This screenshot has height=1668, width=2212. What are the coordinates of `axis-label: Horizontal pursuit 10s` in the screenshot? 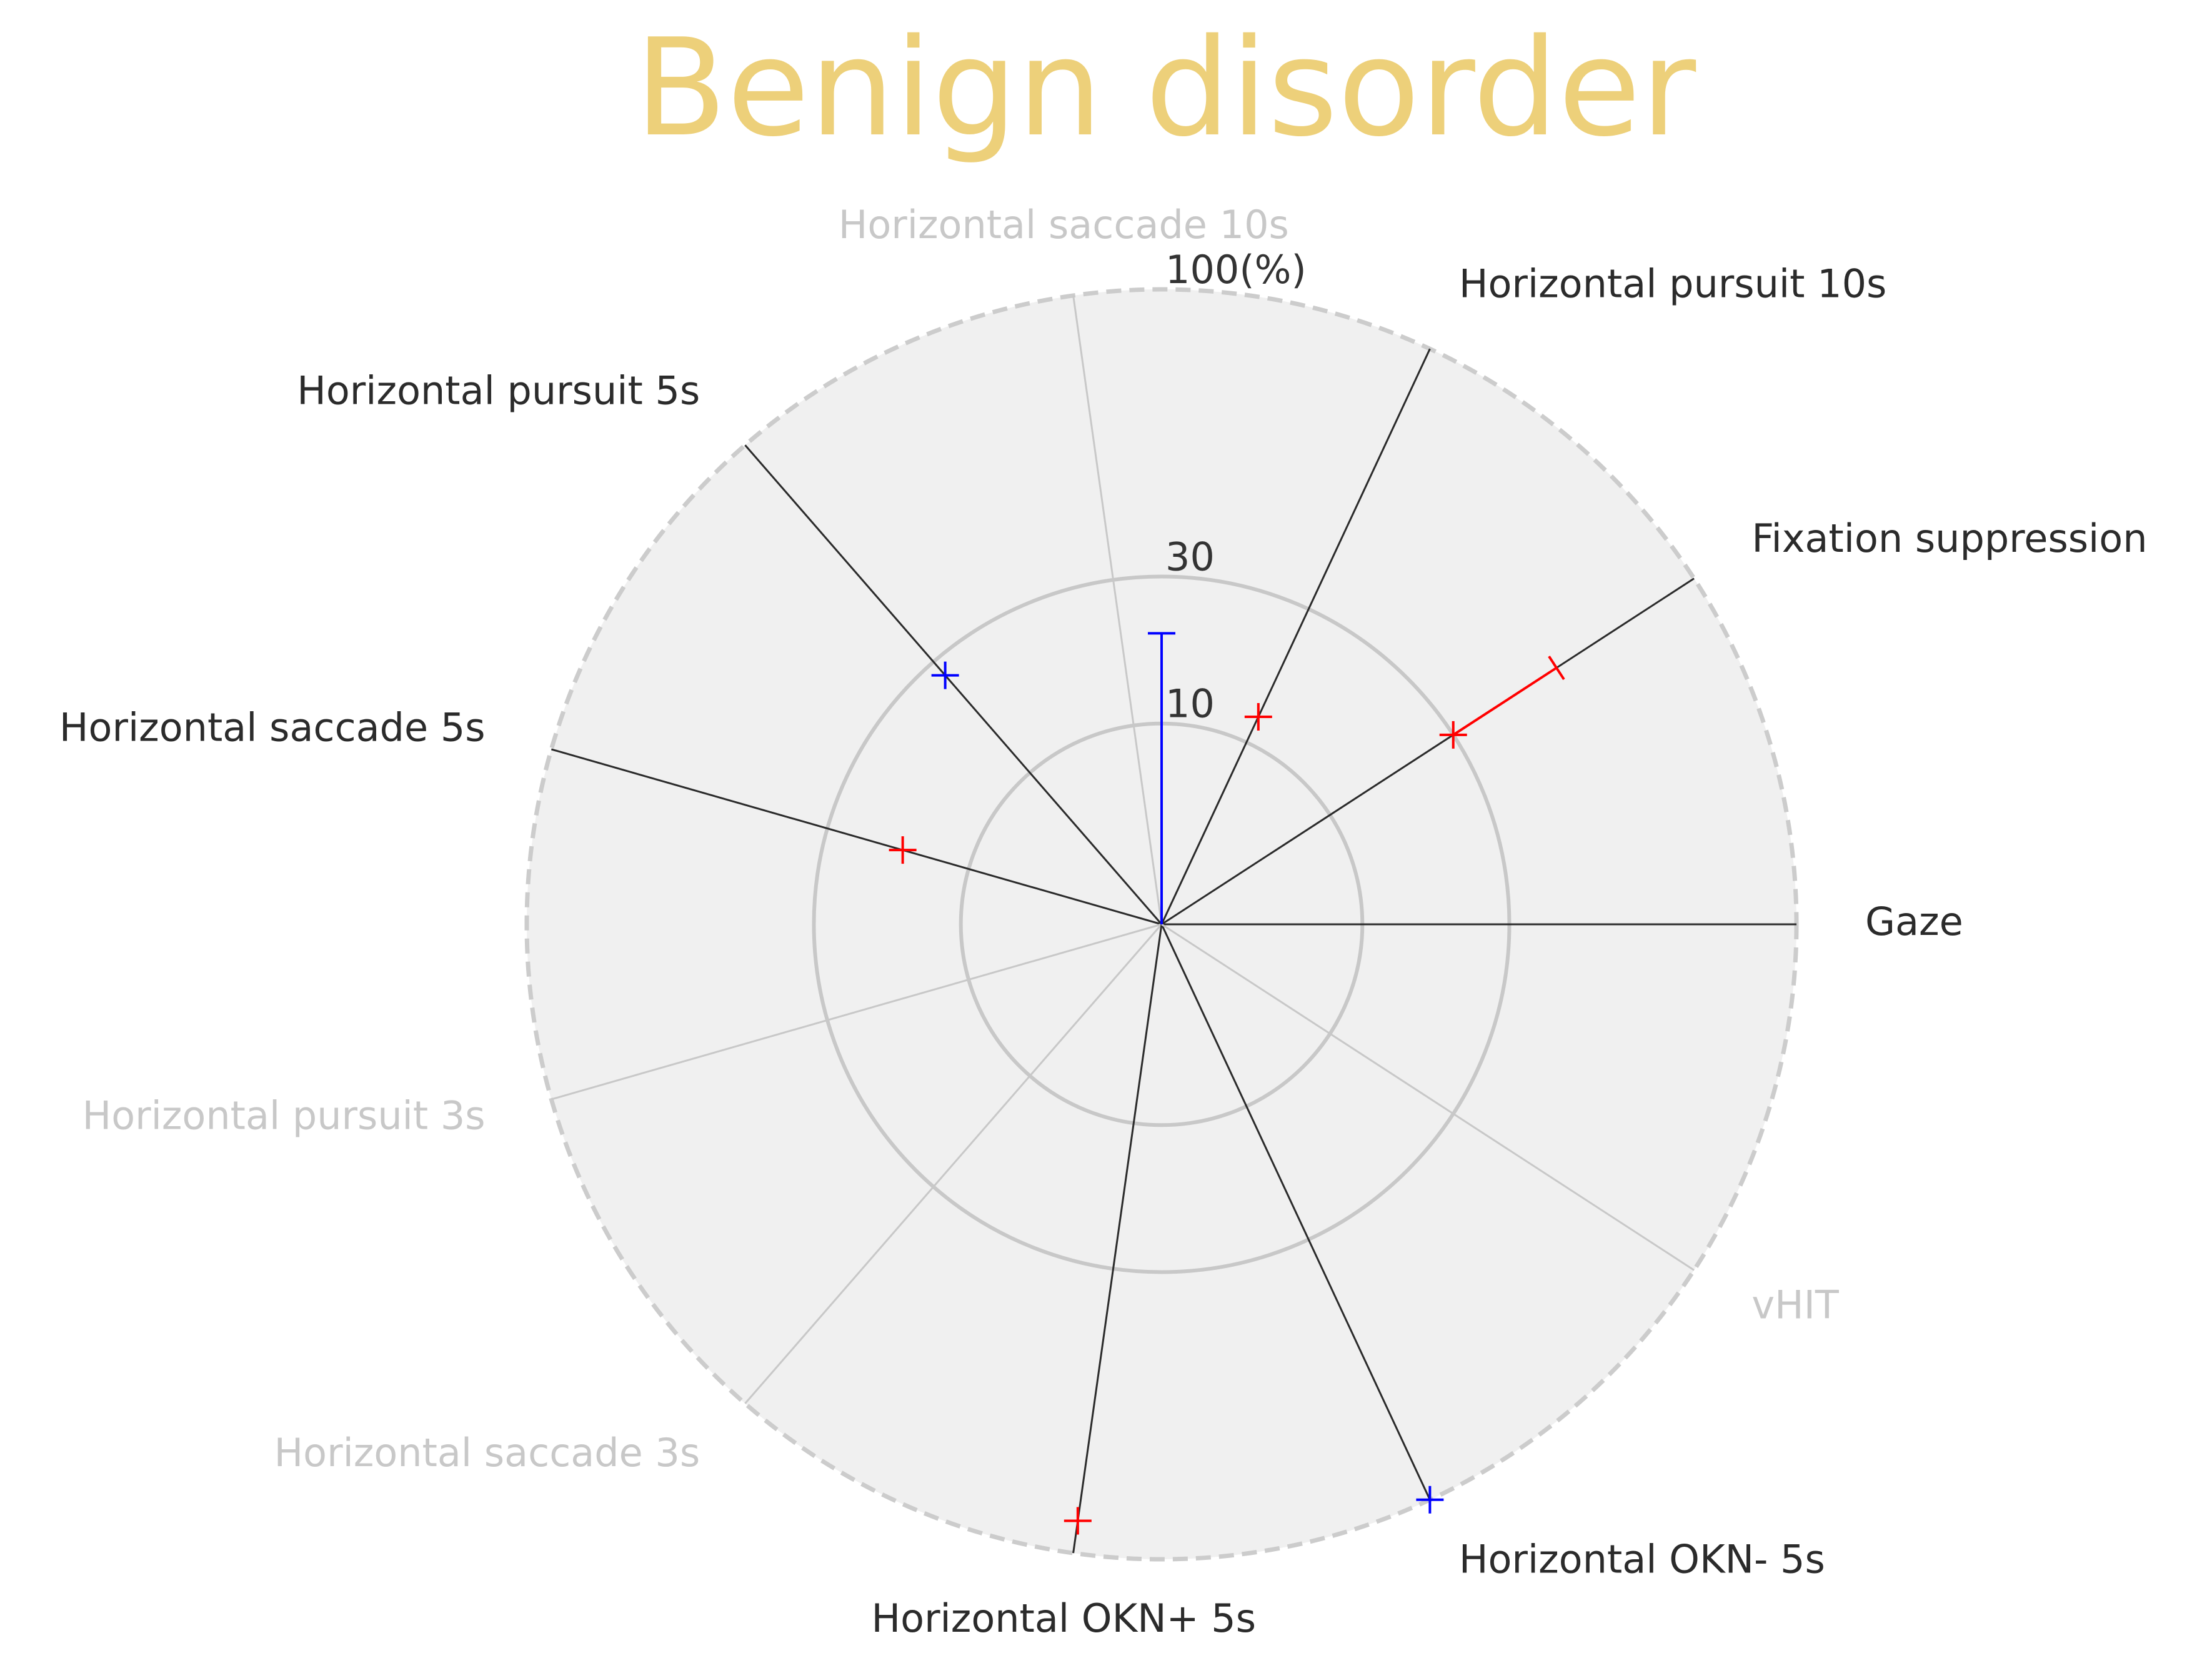 It's located at (1672, 284).